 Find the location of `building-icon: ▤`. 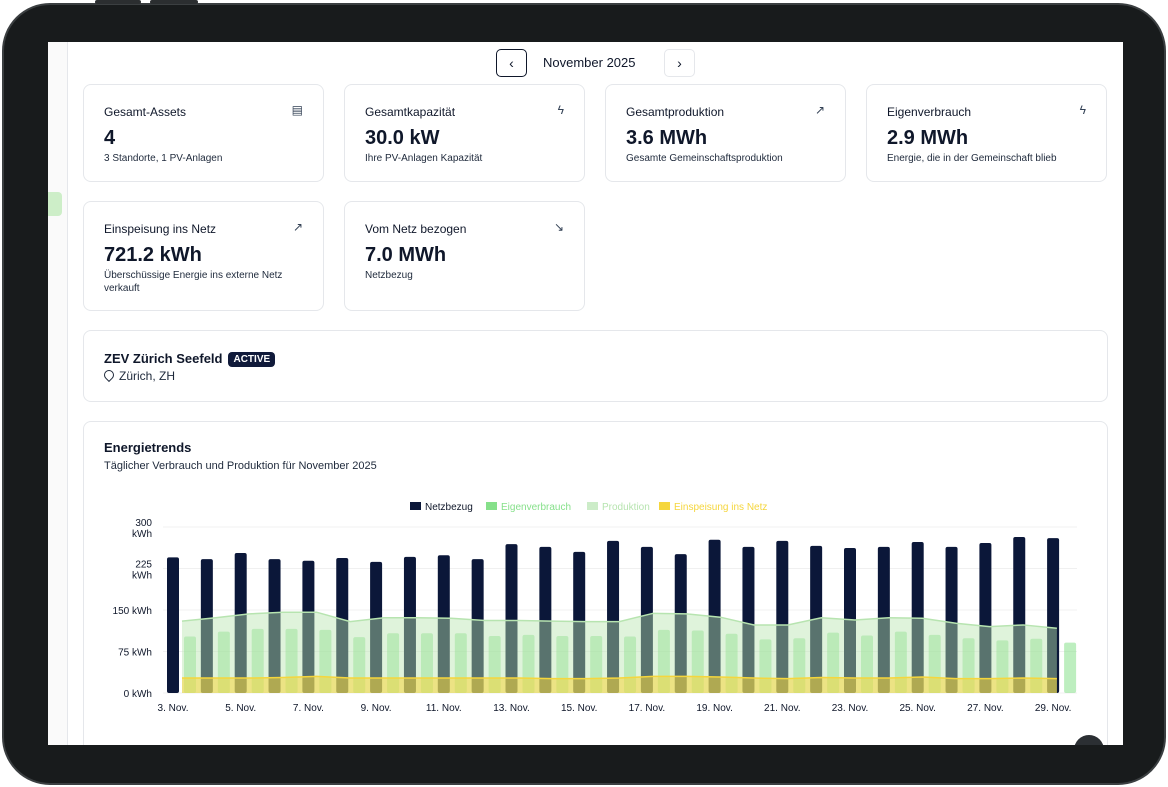

building-icon: ▤ is located at coordinates (297, 110).